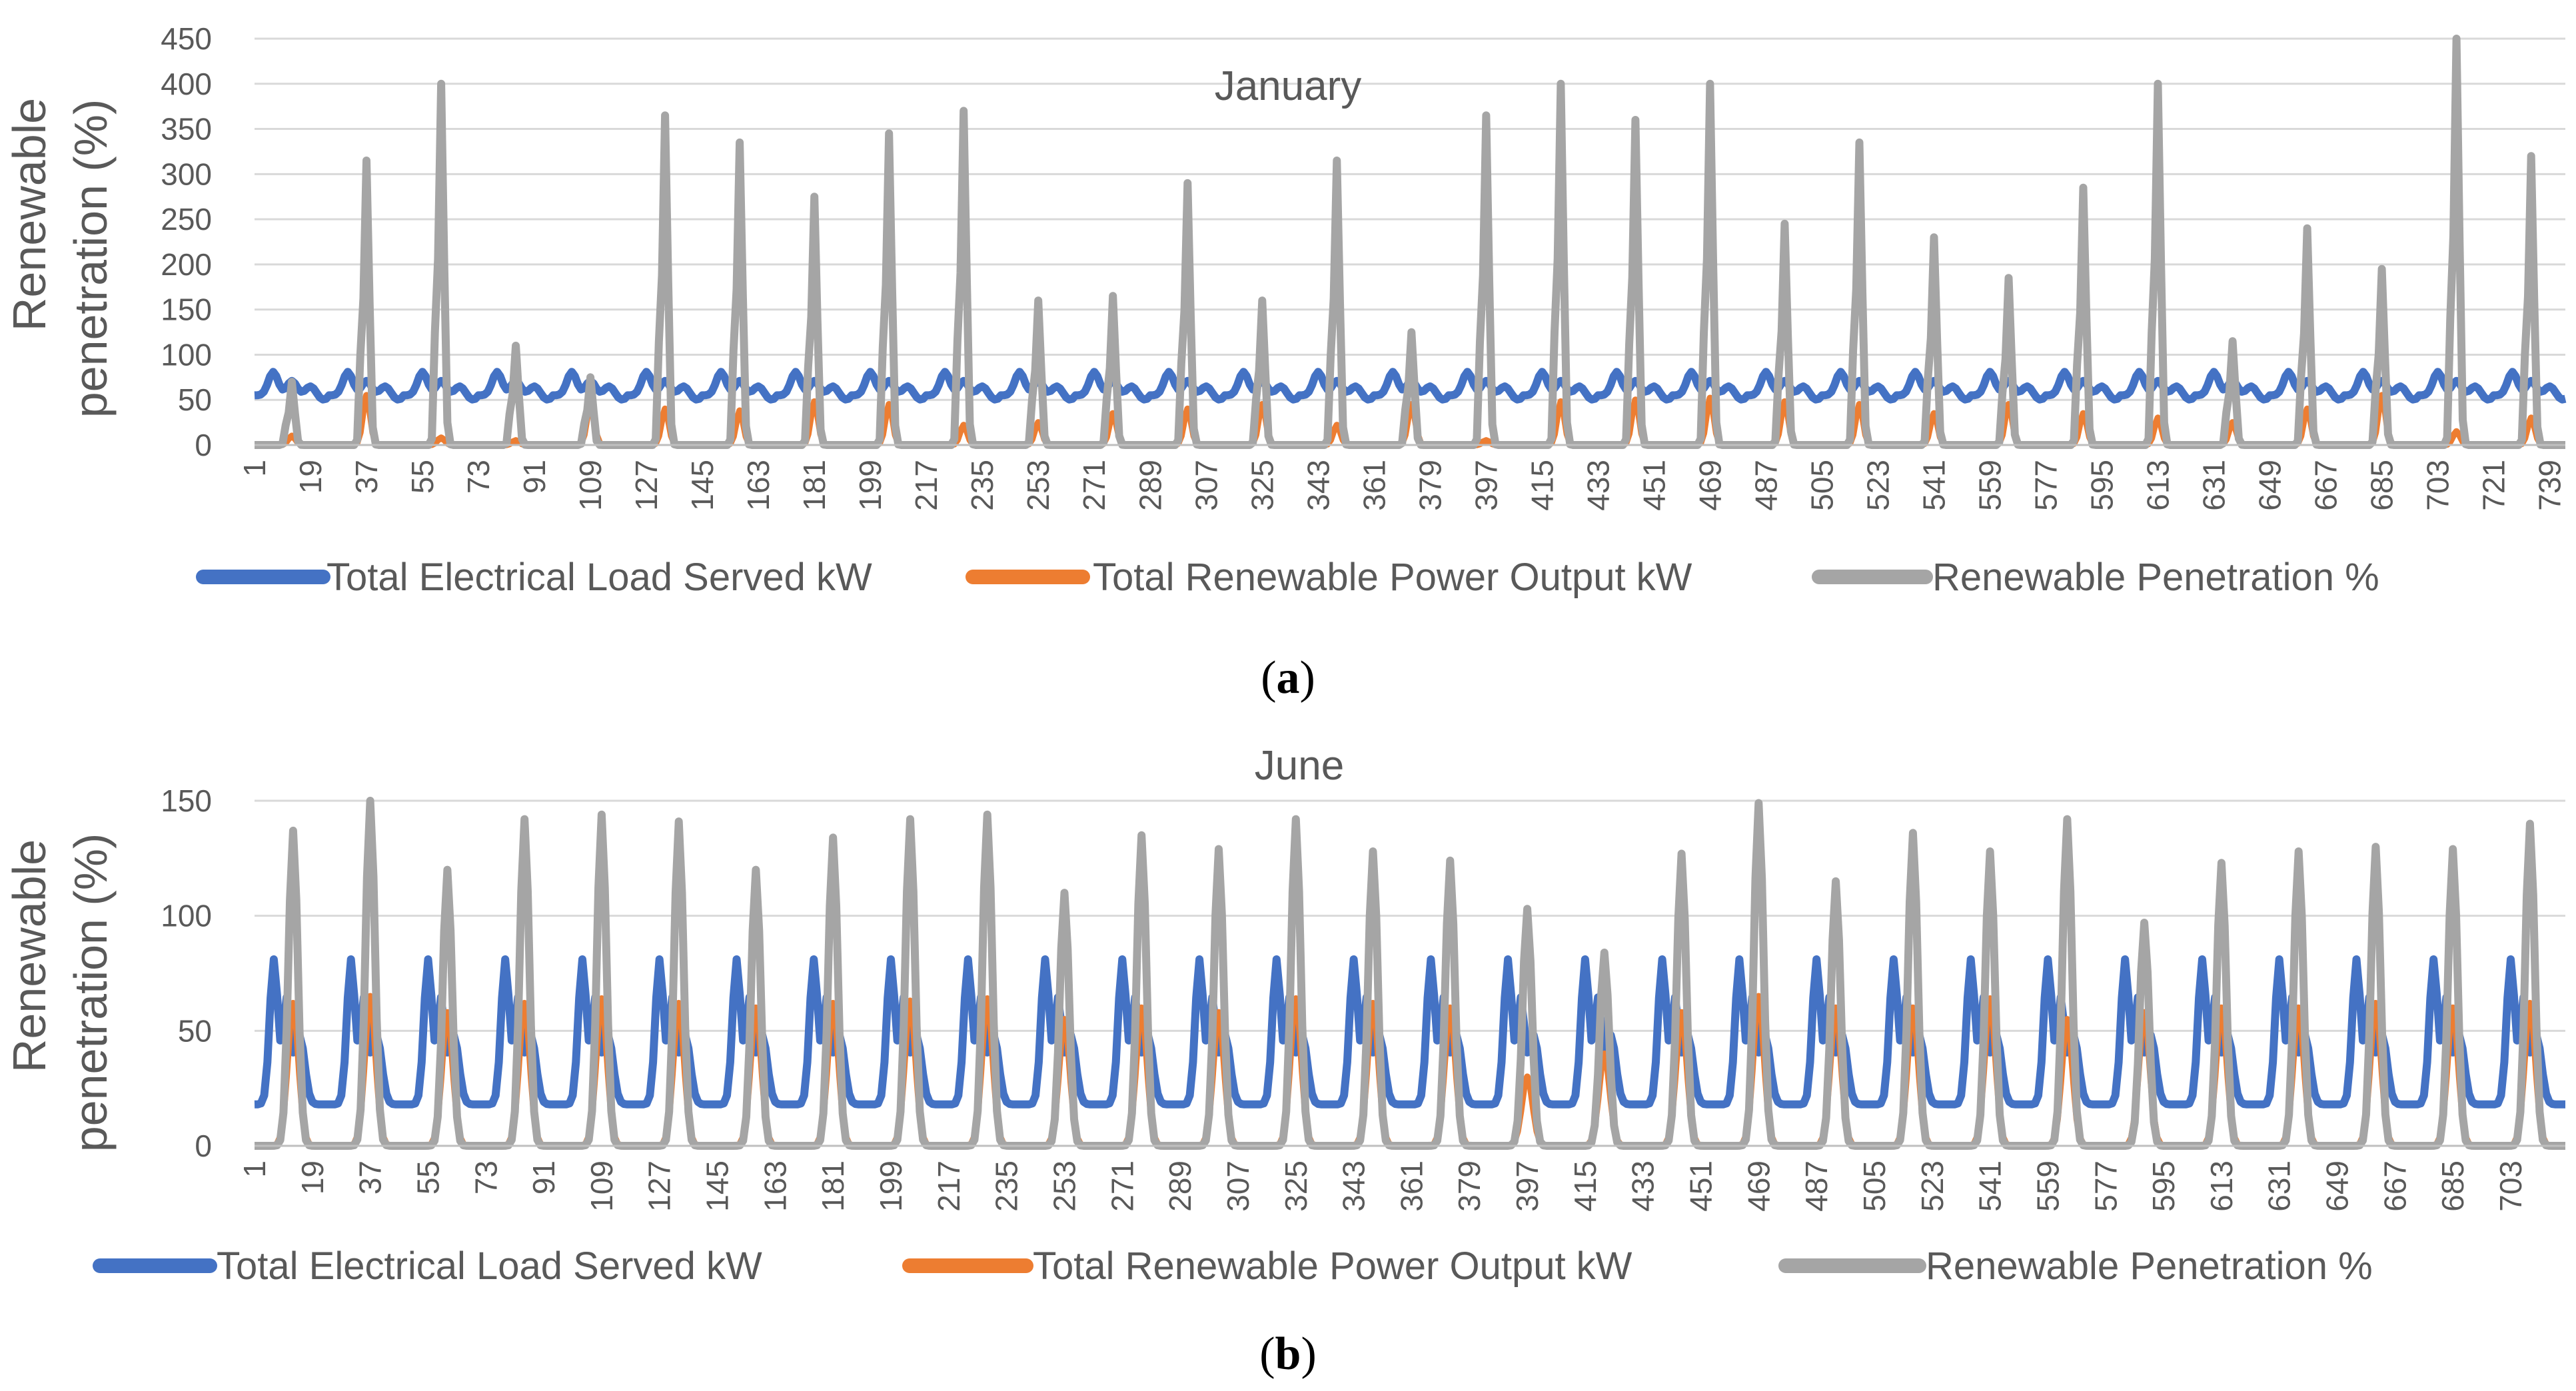  What do you see at coordinates (1412, 1186) in the screenshot?
I see `x-tick-label: 361` at bounding box center [1412, 1186].